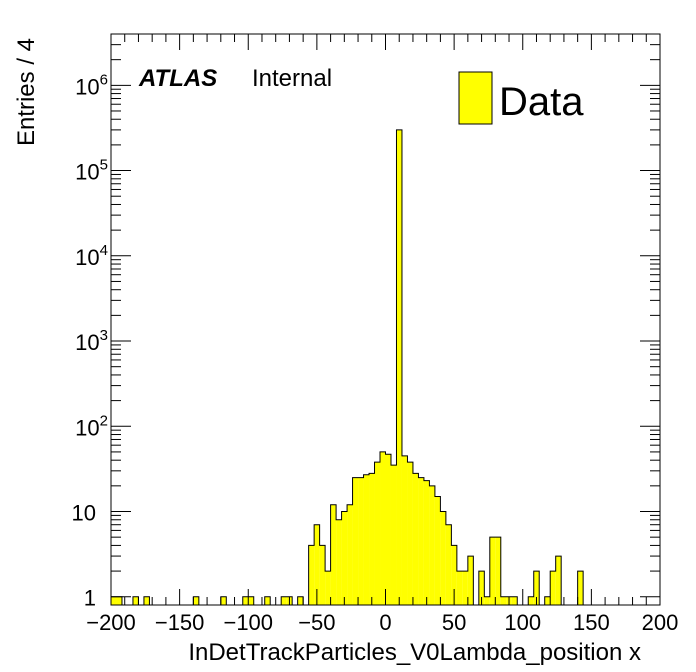 The width and height of the screenshot is (696, 672). Describe the element at coordinates (522, 622) in the screenshot. I see `x-tick-label: 100` at that location.